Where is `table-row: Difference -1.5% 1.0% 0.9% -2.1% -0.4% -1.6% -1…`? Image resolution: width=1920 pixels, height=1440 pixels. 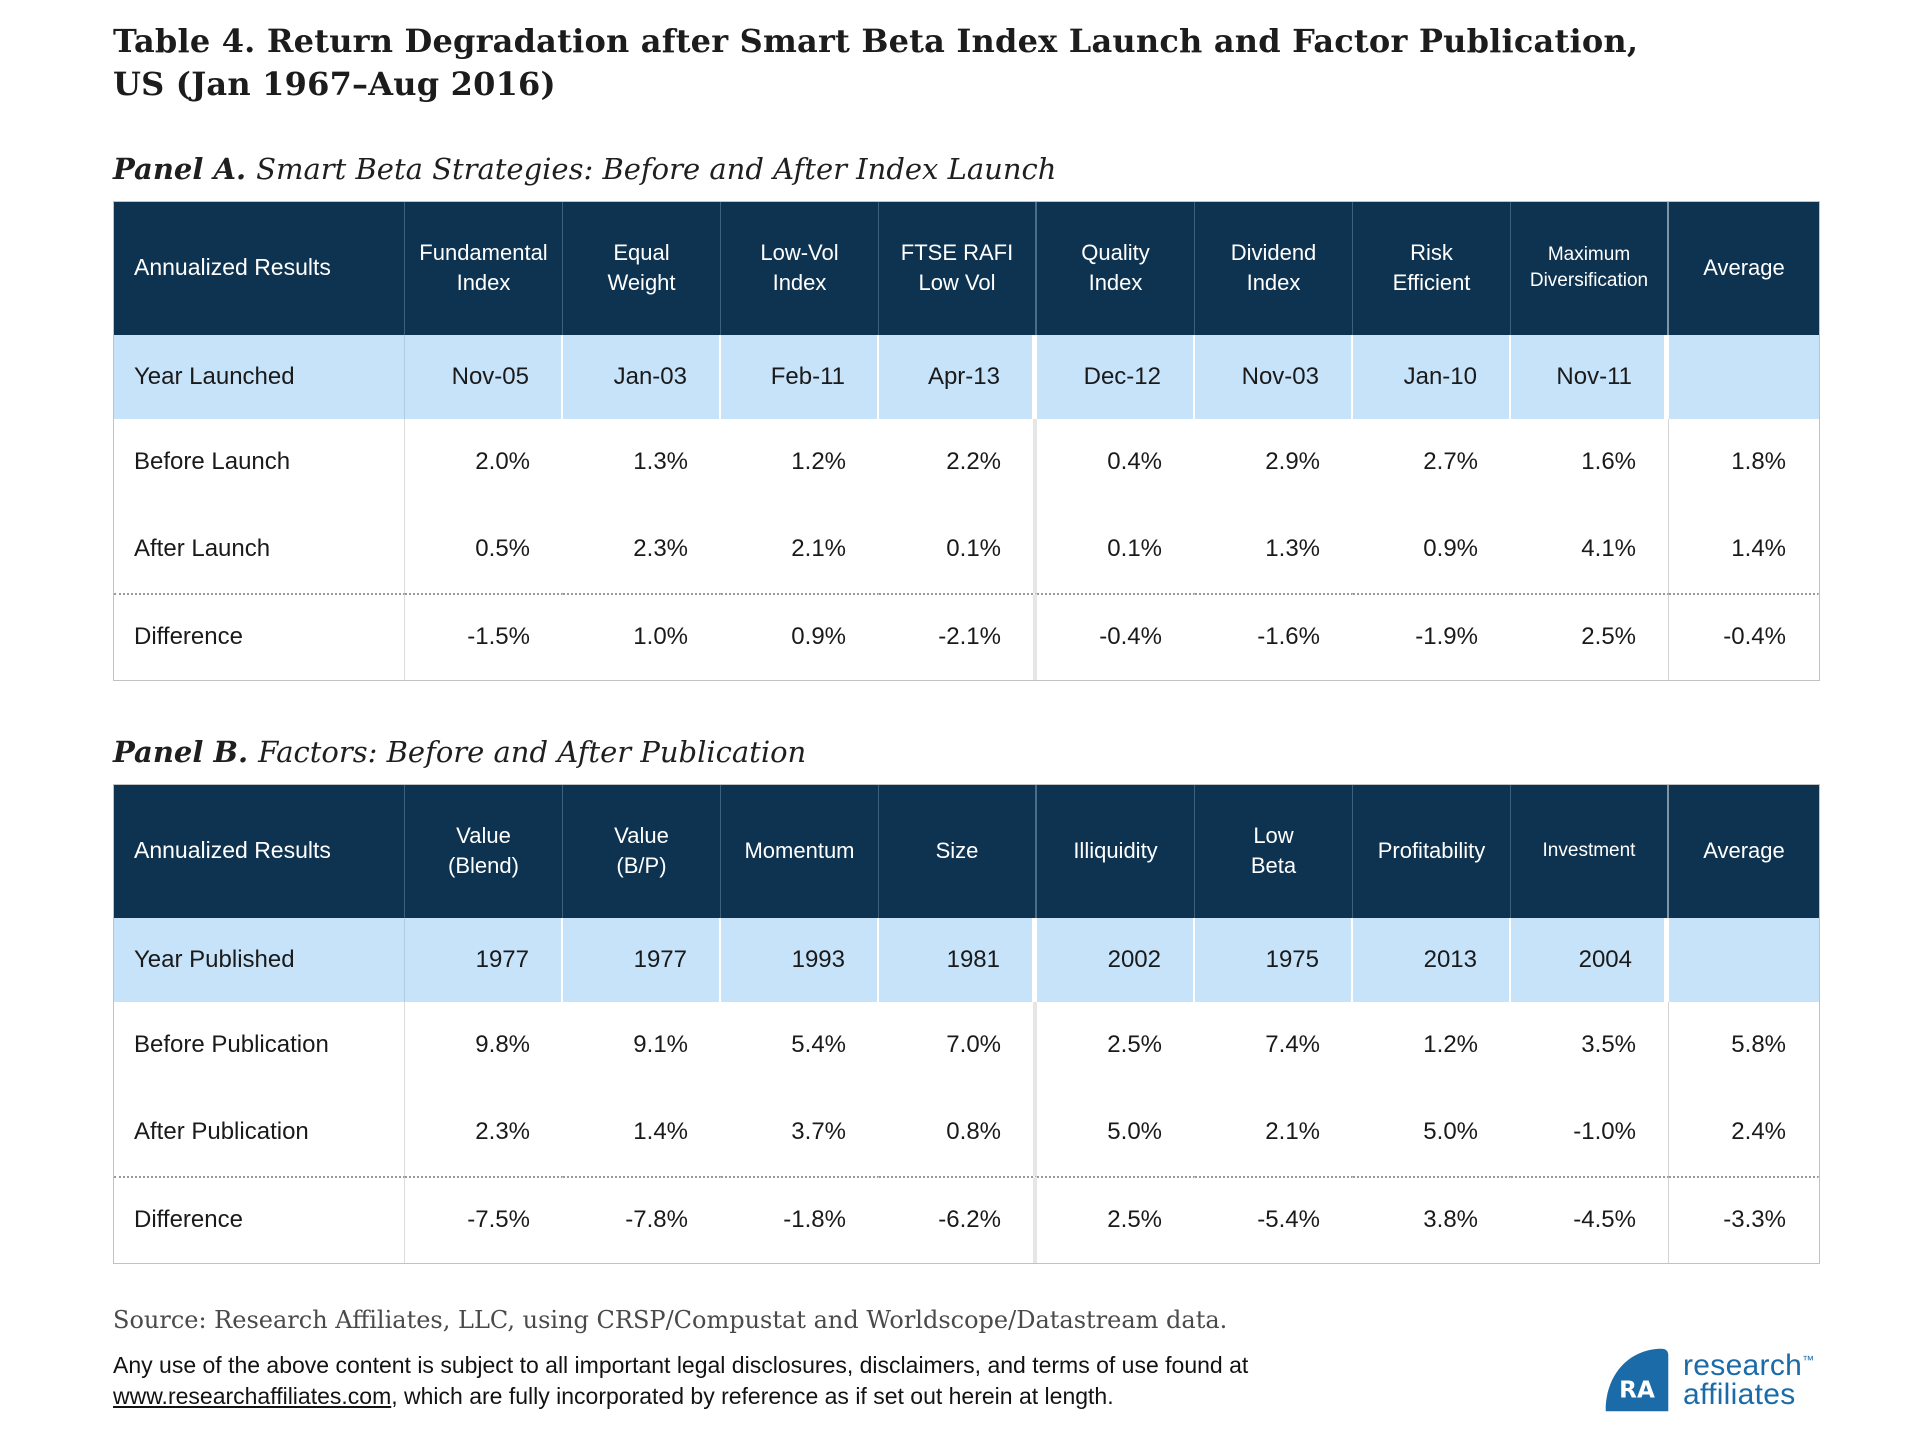
table-row: Difference -1.5% 1.0% 0.9% -2.1% -0.4% -1.6% -1… is located at coordinates (966, 636).